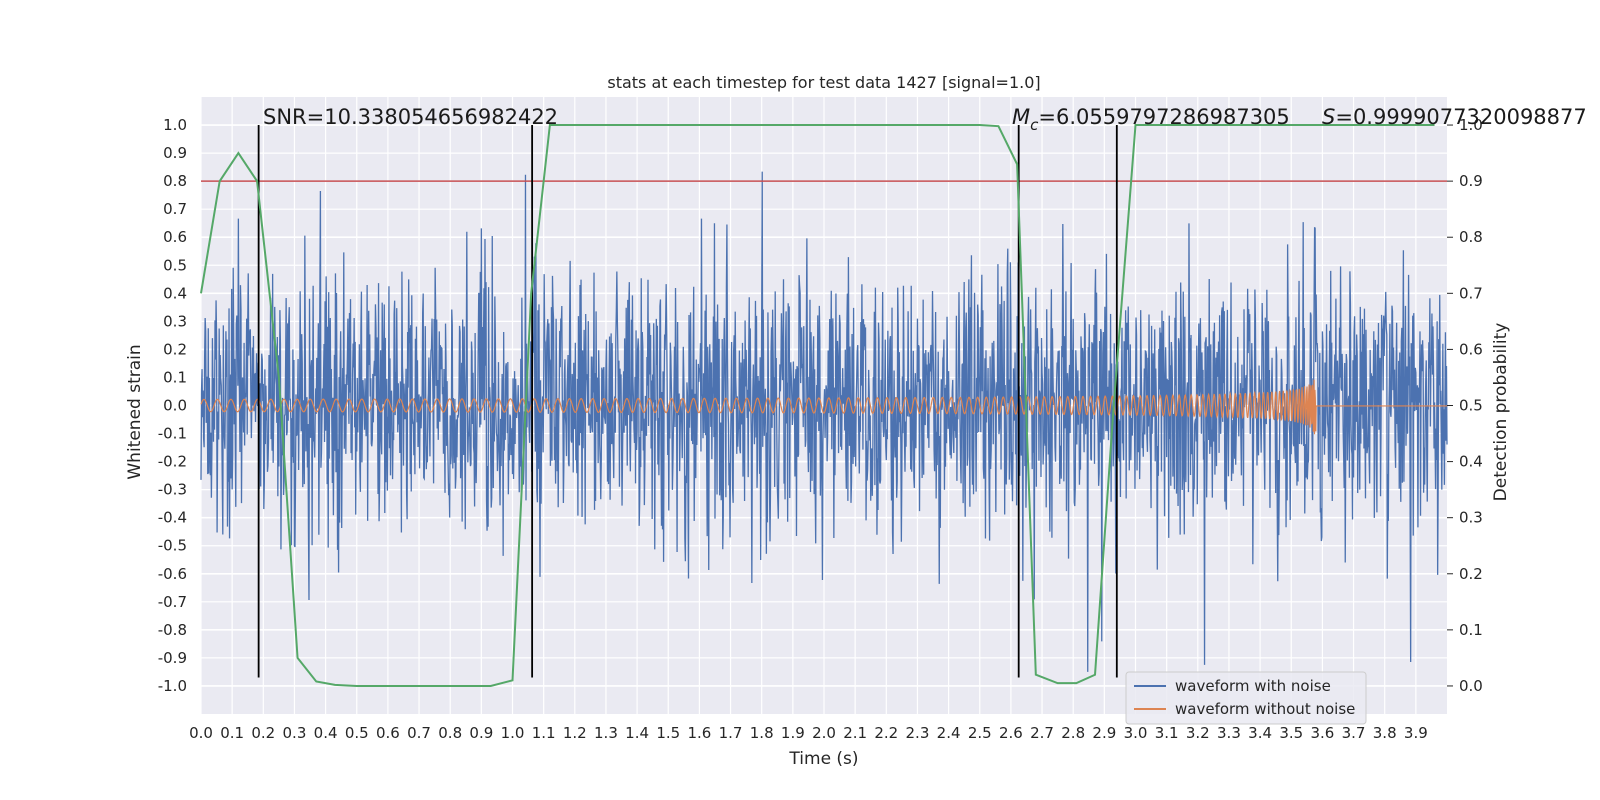 The height and width of the screenshot is (800, 1600). Describe the element at coordinates (544, 733) in the screenshot. I see `x-tick-label: 1.1` at that location.